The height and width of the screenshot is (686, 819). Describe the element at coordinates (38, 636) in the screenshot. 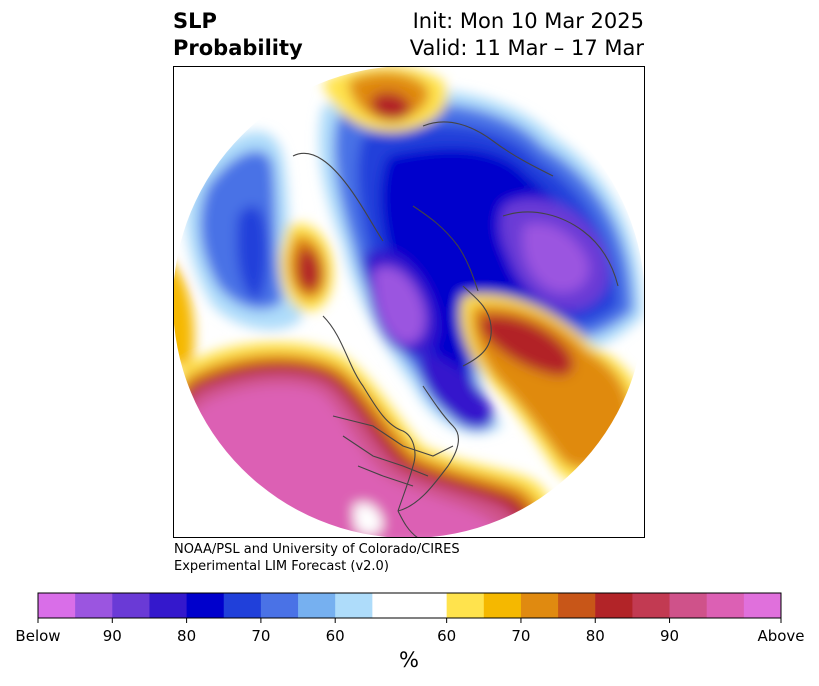

I see `colorbar-tick-label: Below` at that location.